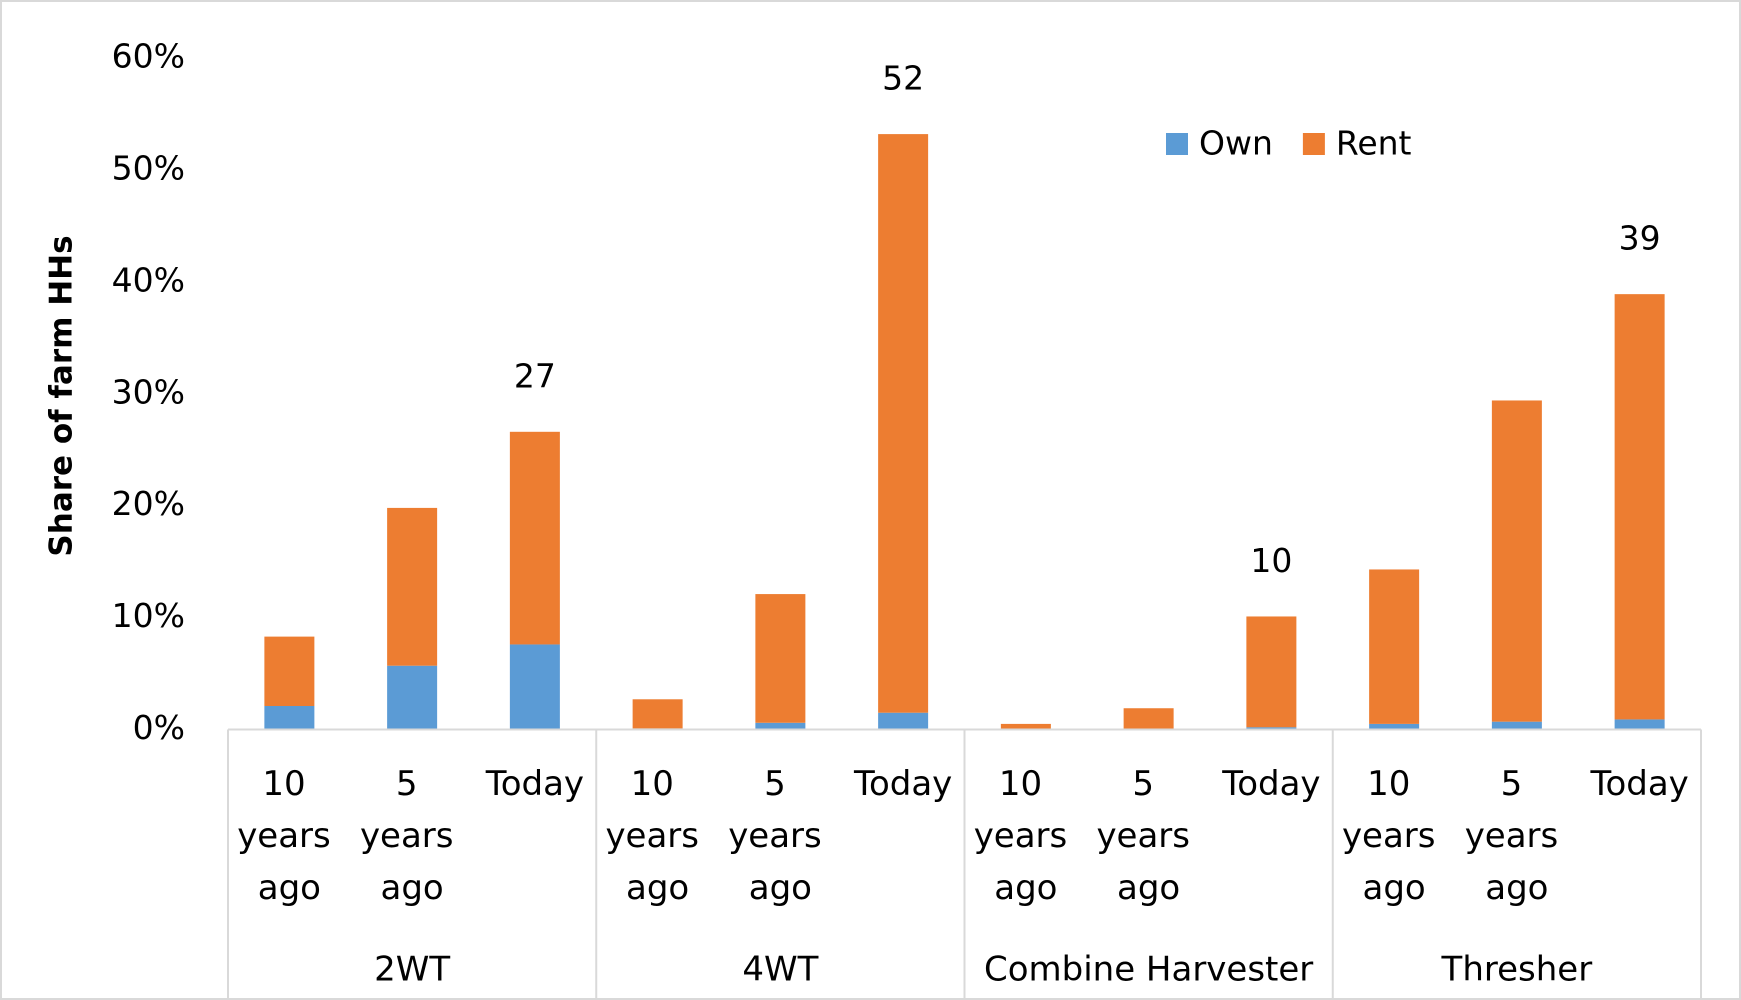 The height and width of the screenshot is (1000, 1741). What do you see at coordinates (903, 78) in the screenshot?
I see `total-label: 52` at bounding box center [903, 78].